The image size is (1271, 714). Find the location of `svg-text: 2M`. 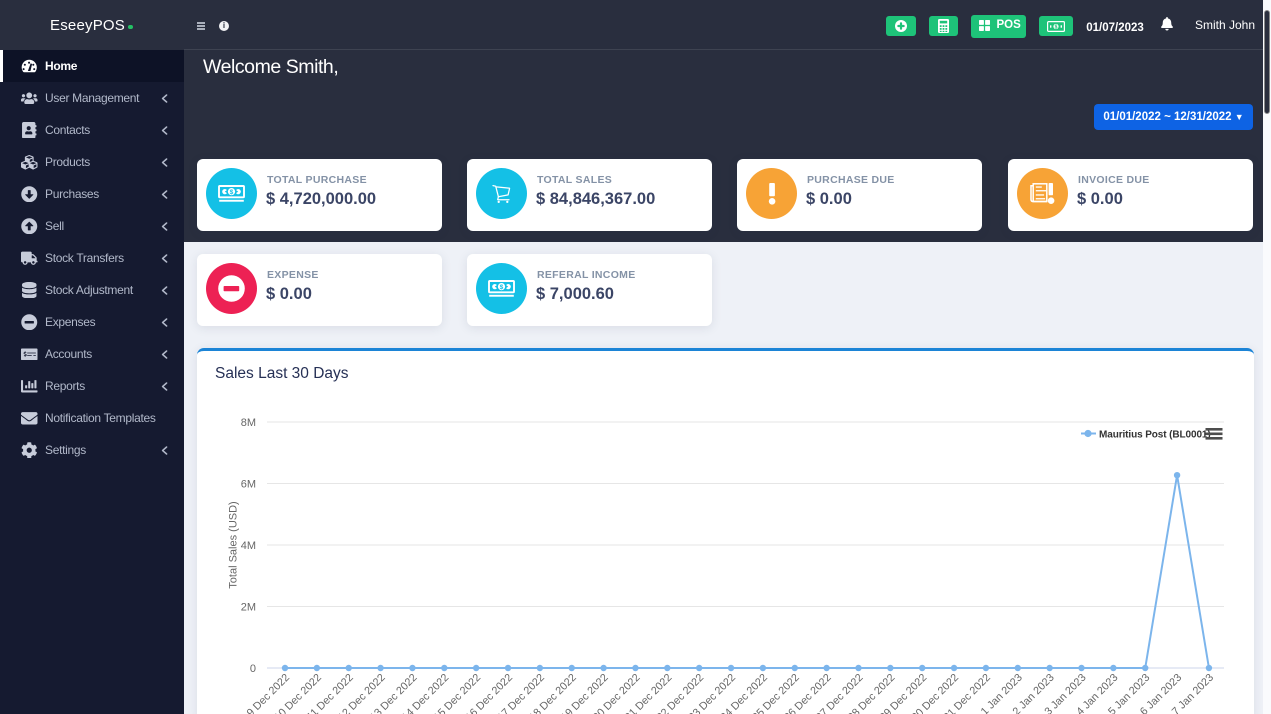

svg-text: 2M is located at coordinates (248, 608).